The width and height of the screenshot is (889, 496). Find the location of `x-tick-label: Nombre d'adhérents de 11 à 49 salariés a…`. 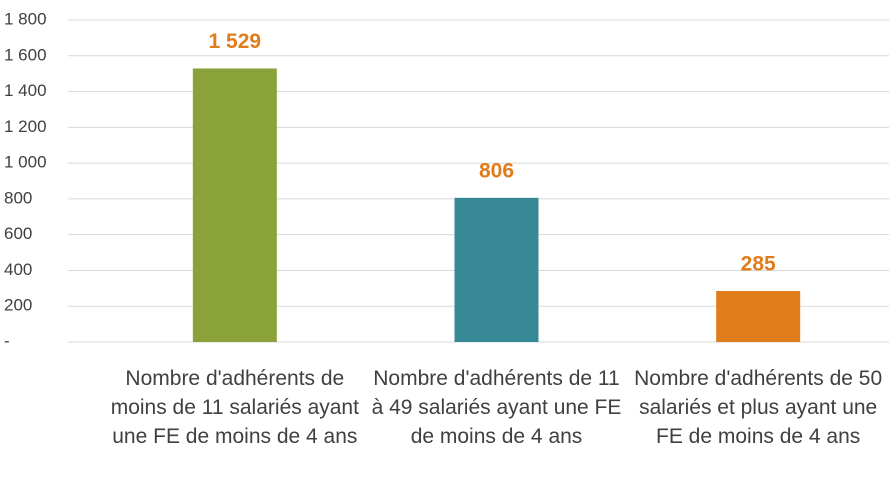

x-tick-label: Nombre d'adhérents de 11 à 49 salariés a… is located at coordinates (496, 407).